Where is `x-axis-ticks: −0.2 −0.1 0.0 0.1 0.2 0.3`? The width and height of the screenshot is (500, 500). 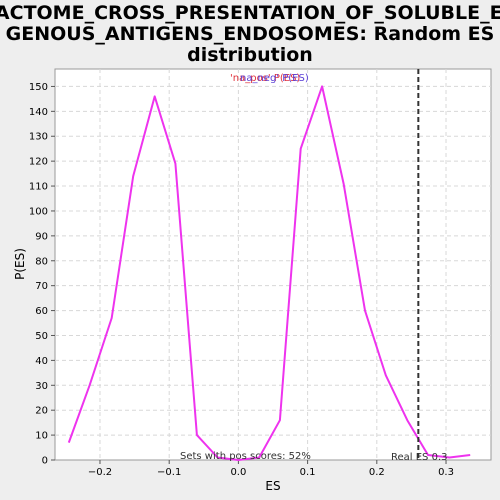 x-axis-ticks: −0.2 −0.1 0.0 0.1 0.2 0.3 is located at coordinates (271, 469).